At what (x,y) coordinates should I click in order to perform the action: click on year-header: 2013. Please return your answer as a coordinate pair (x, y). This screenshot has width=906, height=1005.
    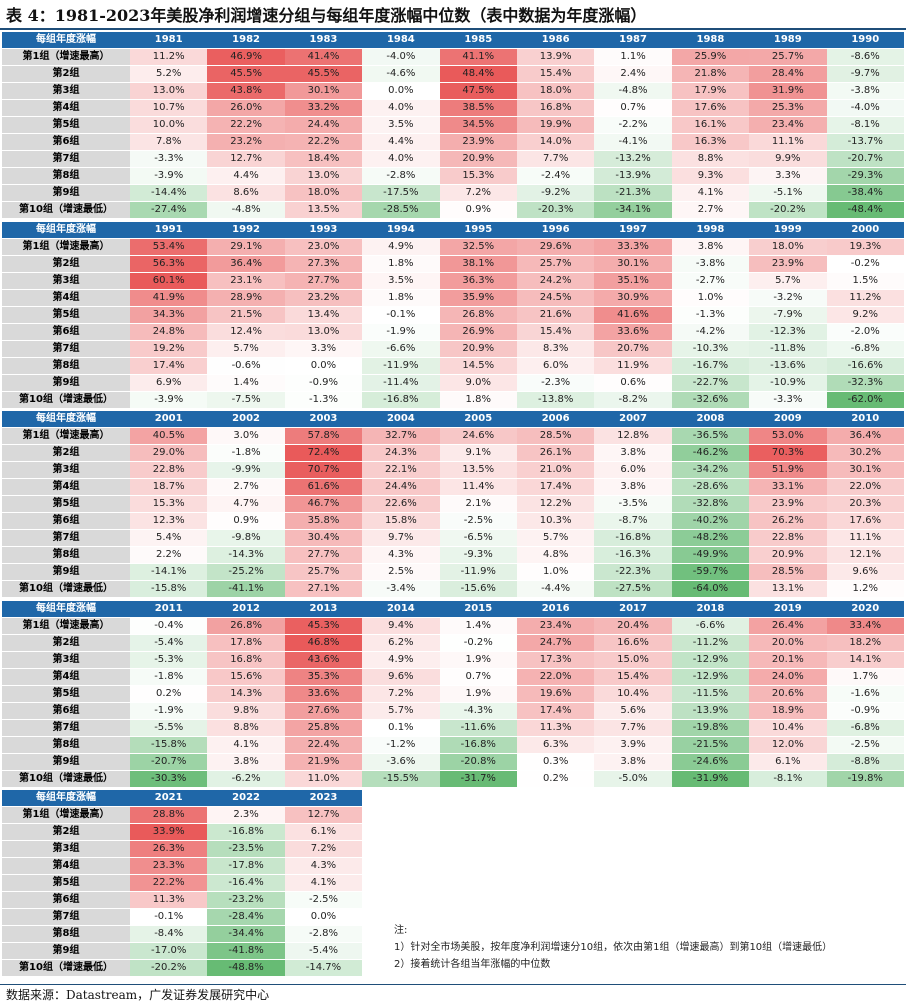
    Looking at the image, I should click on (323, 609).